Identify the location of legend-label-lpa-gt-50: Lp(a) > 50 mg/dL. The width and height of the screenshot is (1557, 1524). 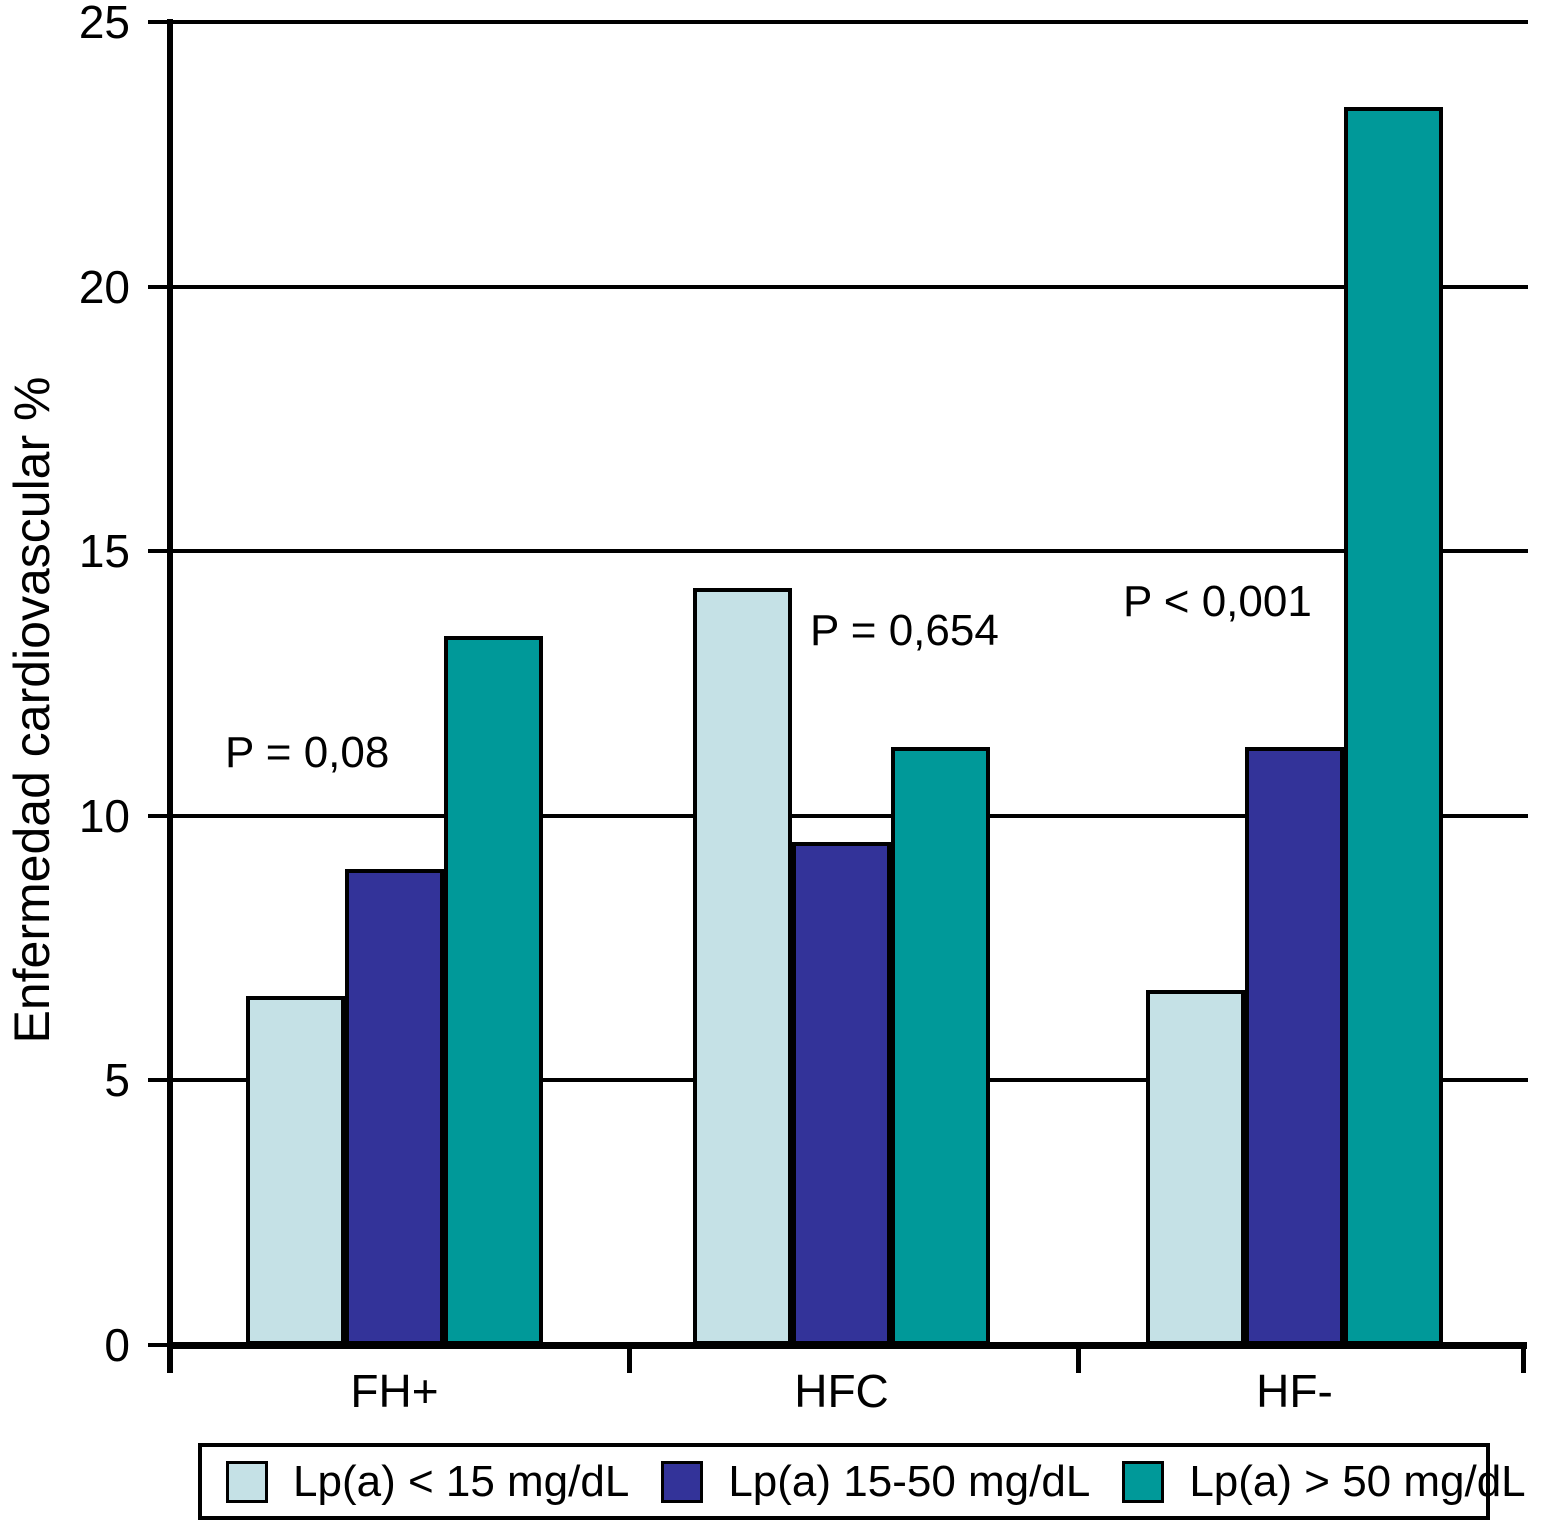
(1357, 1481).